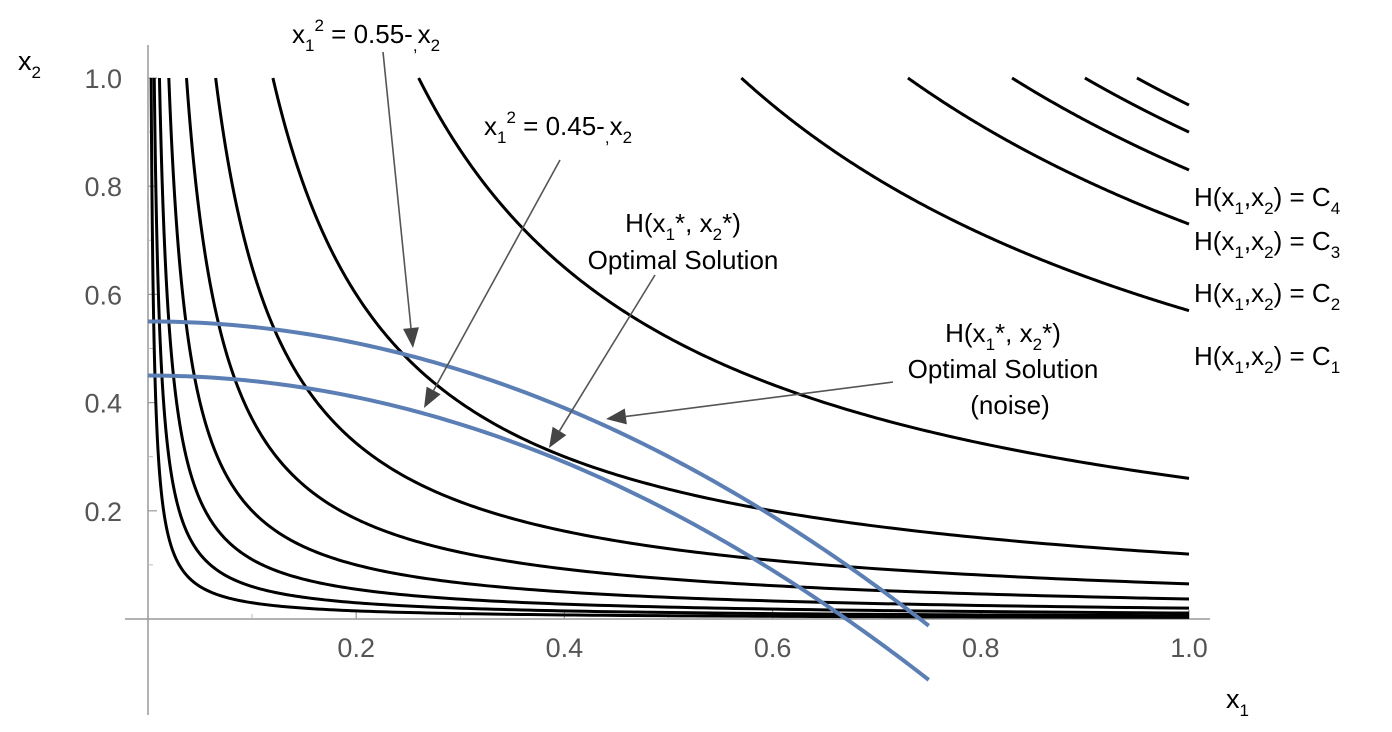 The width and height of the screenshot is (1392, 732). I want to click on constraint-label-055: x12 = 0.55-,x2, so click(366, 35).